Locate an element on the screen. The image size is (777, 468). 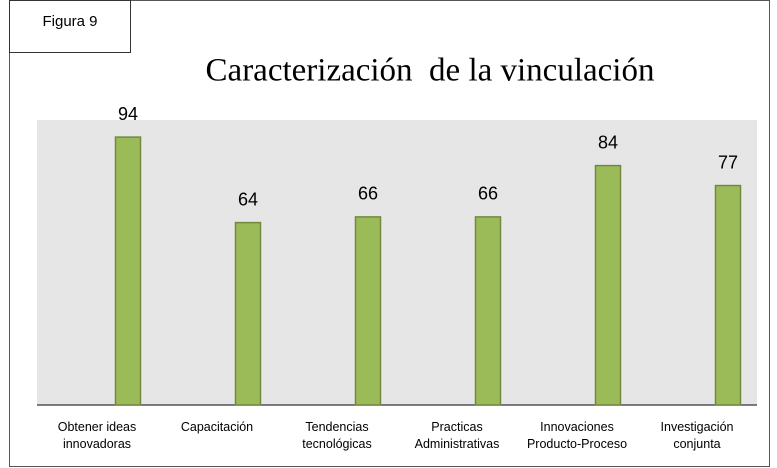
x-tick-label-line: Tendencias is located at coordinates (336, 427).